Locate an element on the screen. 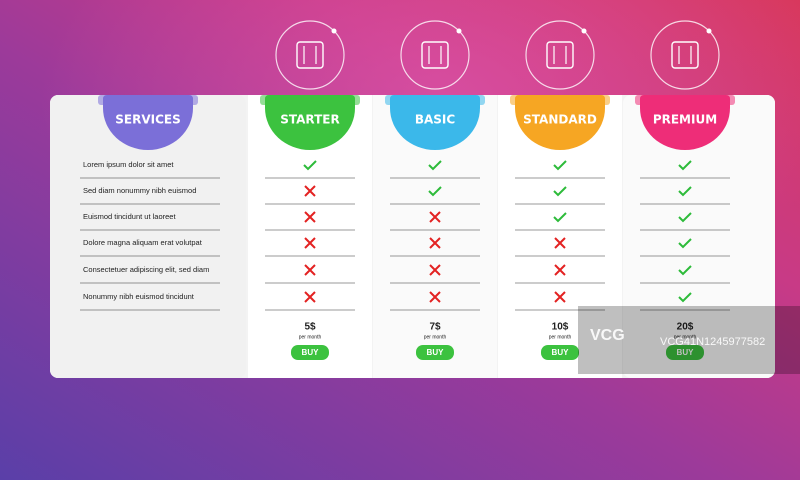 This screenshot has width=800, height=480. feature-label: Nonummy nibh euismod tincidunt is located at coordinates (139, 296).